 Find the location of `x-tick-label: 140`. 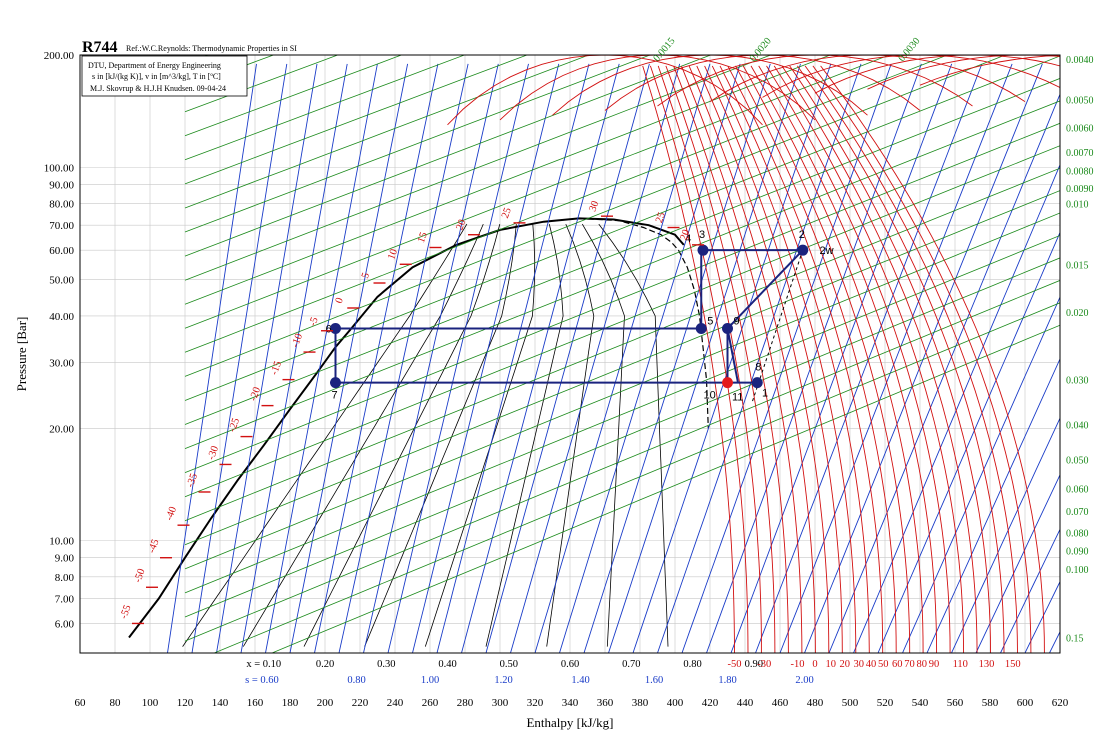

x-tick-label: 140 is located at coordinates (220, 703).